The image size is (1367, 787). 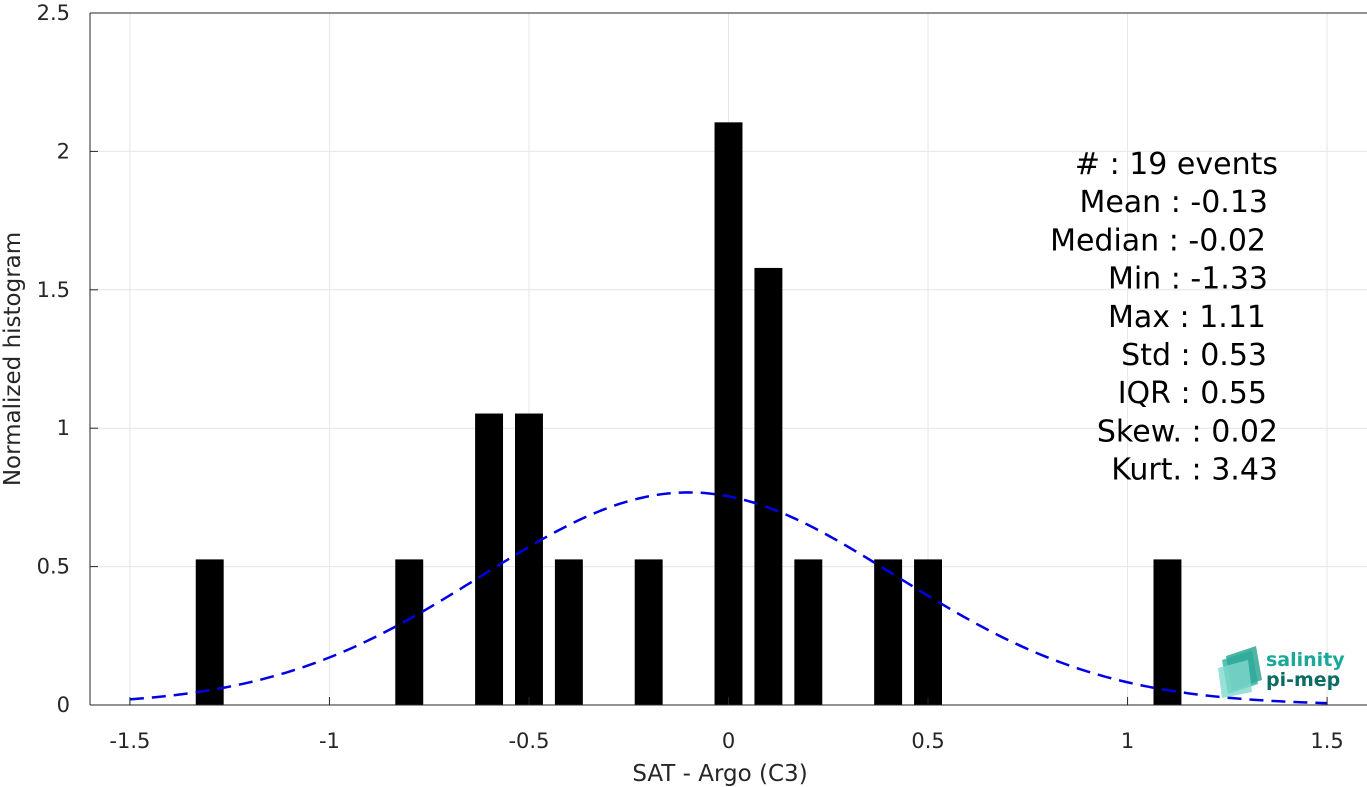 I want to click on y-tick-label: 0, so click(x=63, y=705).